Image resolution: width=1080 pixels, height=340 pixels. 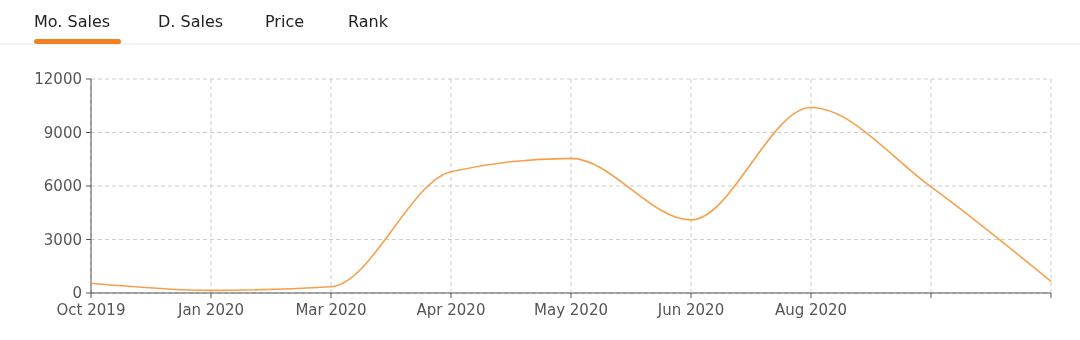 What do you see at coordinates (72, 21) in the screenshot?
I see `text: Mo. Sales` at bounding box center [72, 21].